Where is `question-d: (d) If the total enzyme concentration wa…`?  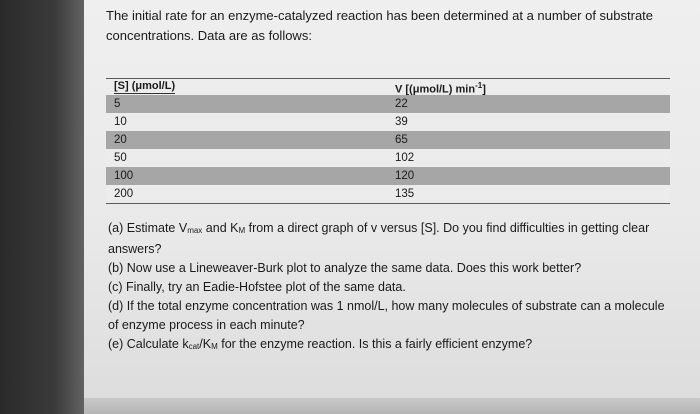 question-d: (d) If the total enzyme concentration wa… is located at coordinates (386, 315).